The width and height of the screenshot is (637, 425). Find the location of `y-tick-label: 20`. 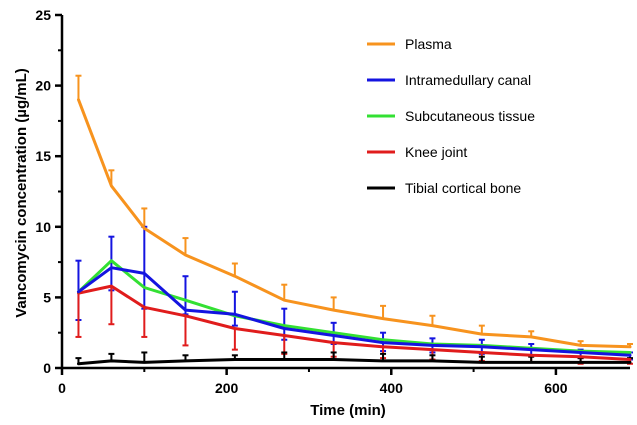

y-tick-label: 20 is located at coordinates (43, 86).